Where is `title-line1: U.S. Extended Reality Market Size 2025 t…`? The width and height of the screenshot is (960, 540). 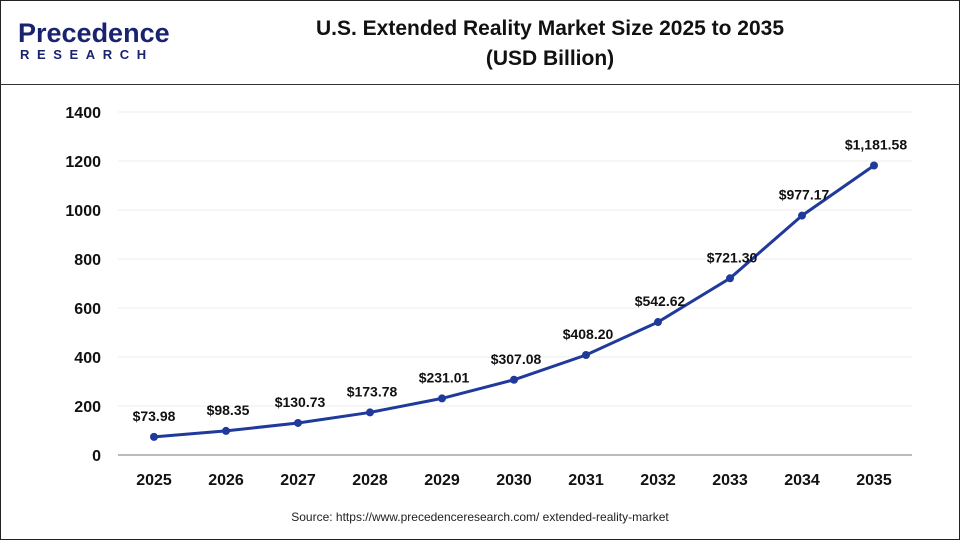
title-line1: U.S. Extended Reality Market Size 2025 t… is located at coordinates (550, 28).